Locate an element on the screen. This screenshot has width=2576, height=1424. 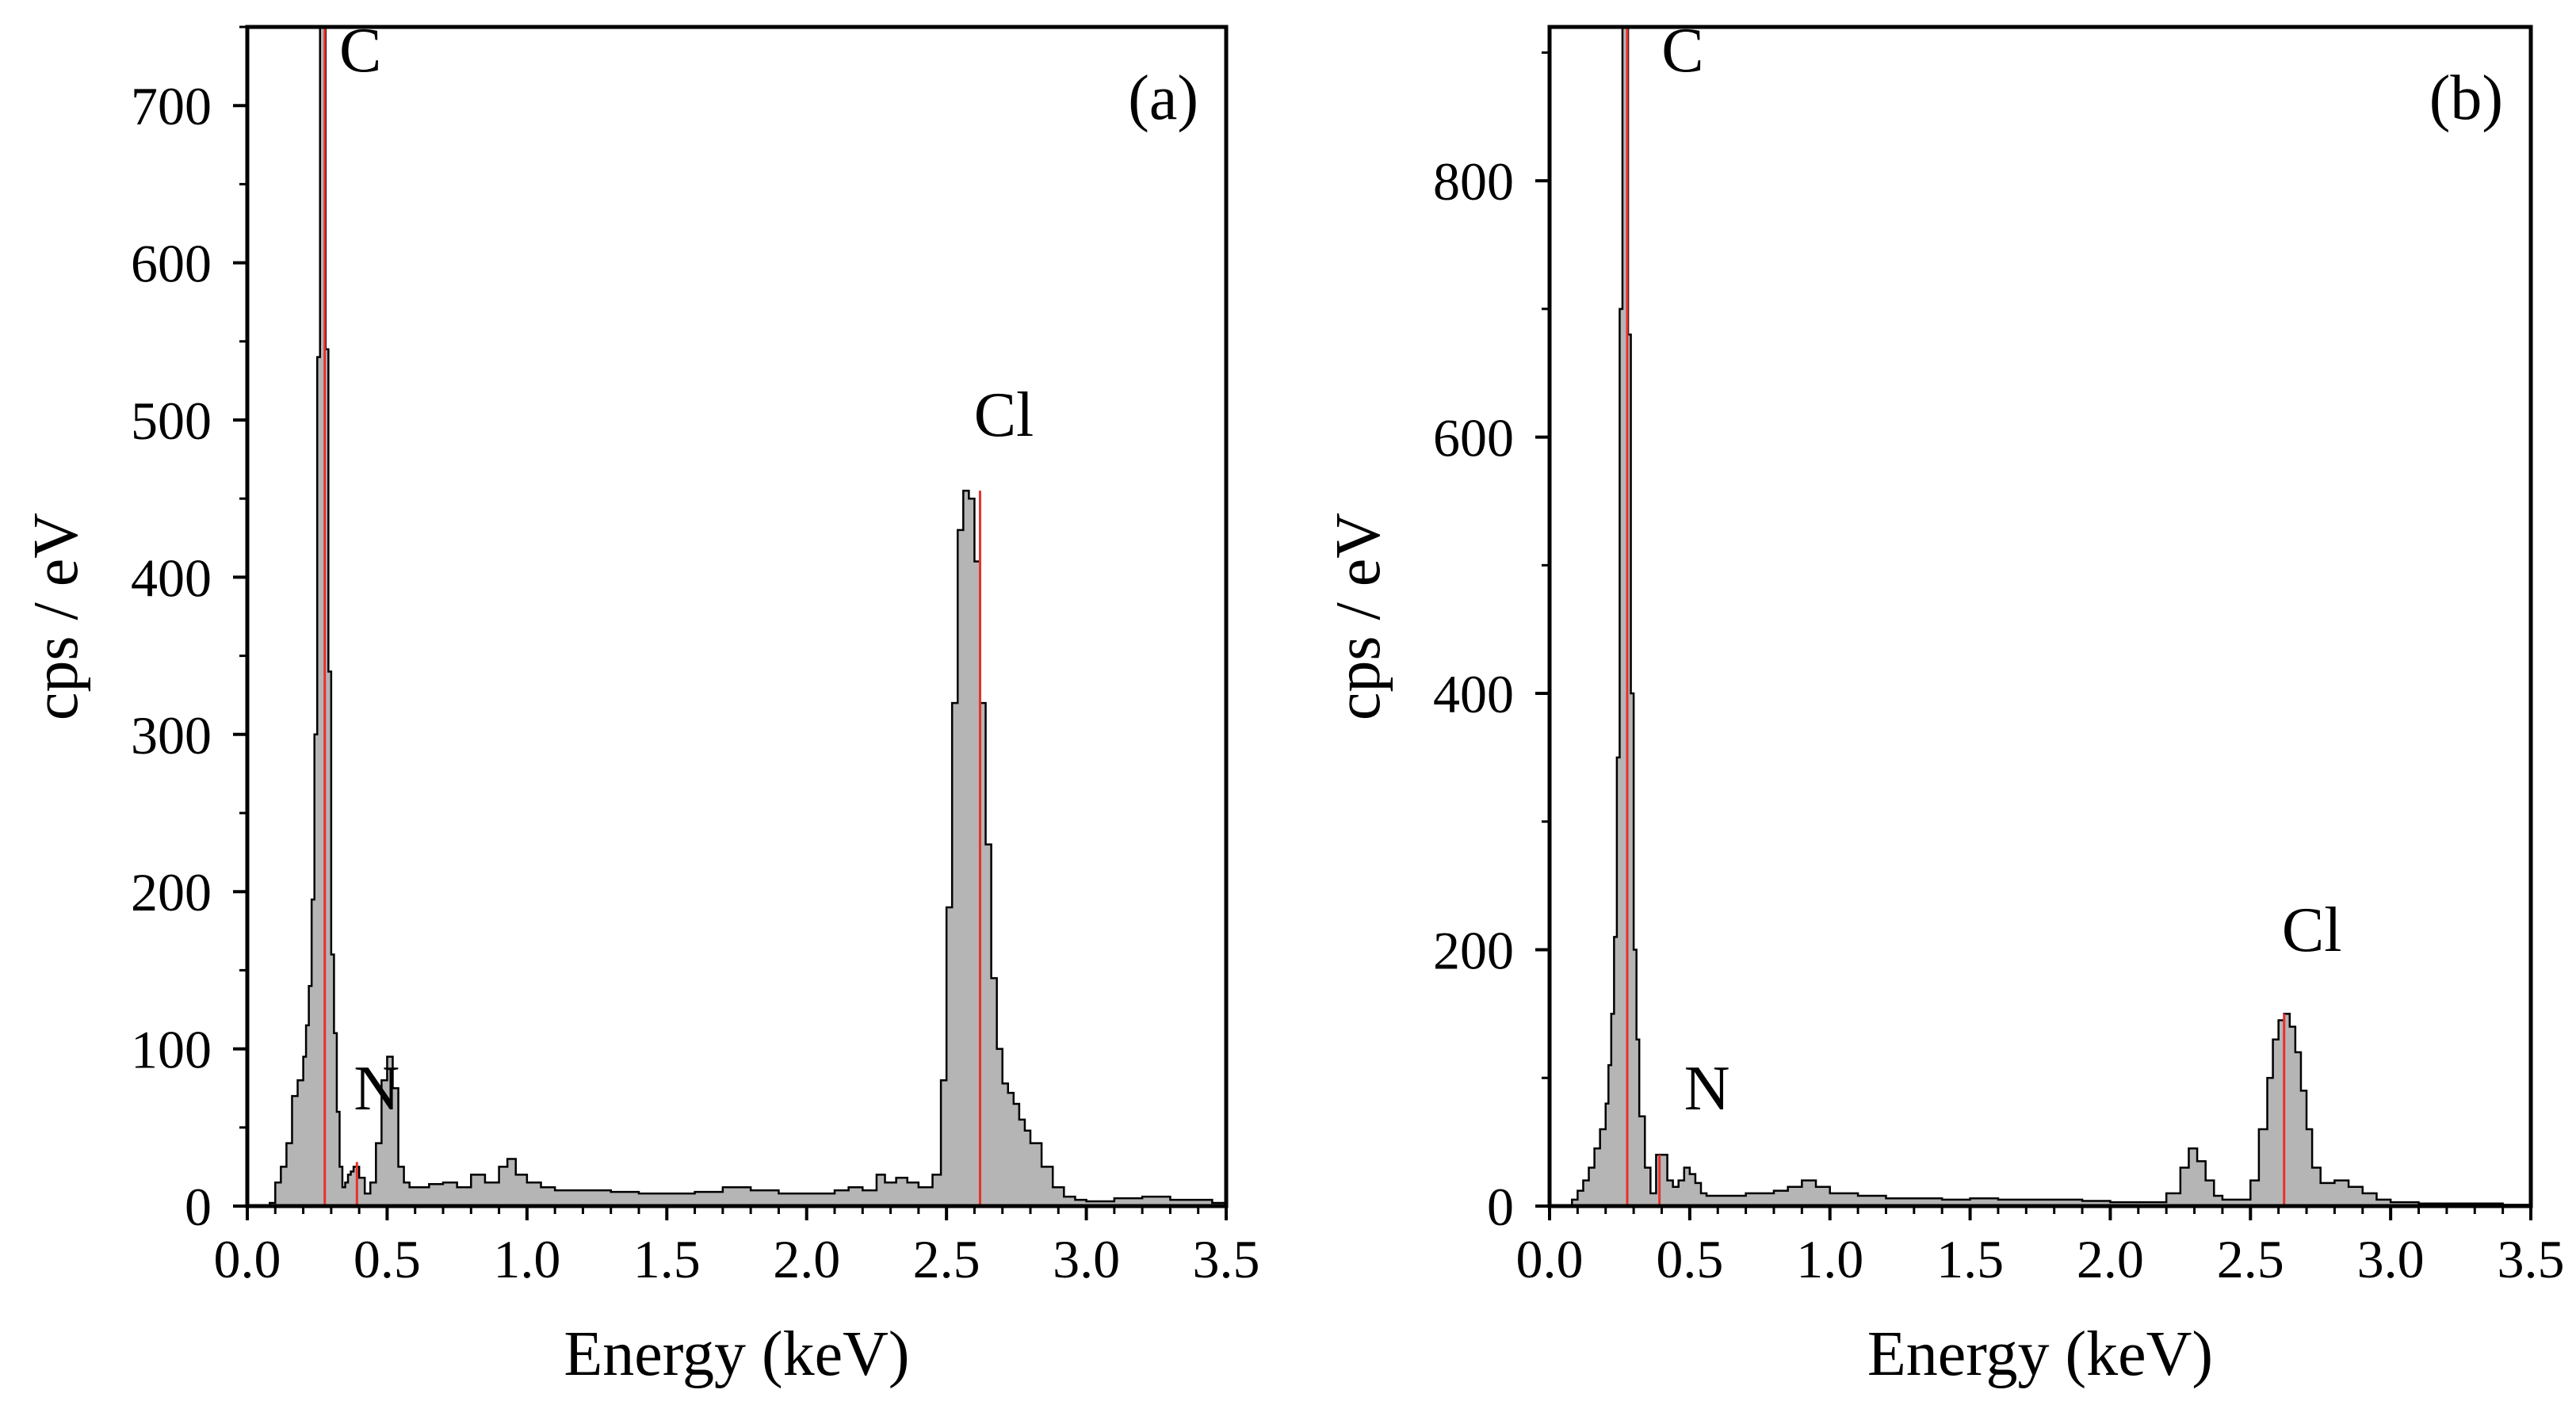
y-tick-label: 300 is located at coordinates (171, 735).